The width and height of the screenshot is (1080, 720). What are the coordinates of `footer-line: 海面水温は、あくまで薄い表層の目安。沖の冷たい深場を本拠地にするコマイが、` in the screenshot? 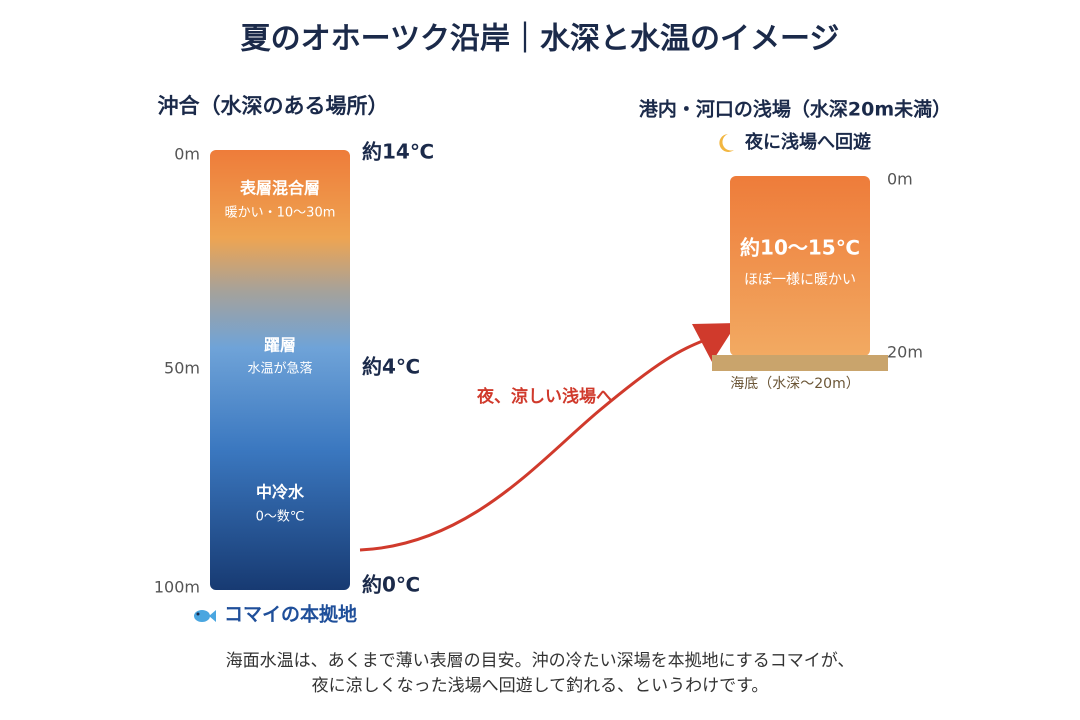 It's located at (540, 661).